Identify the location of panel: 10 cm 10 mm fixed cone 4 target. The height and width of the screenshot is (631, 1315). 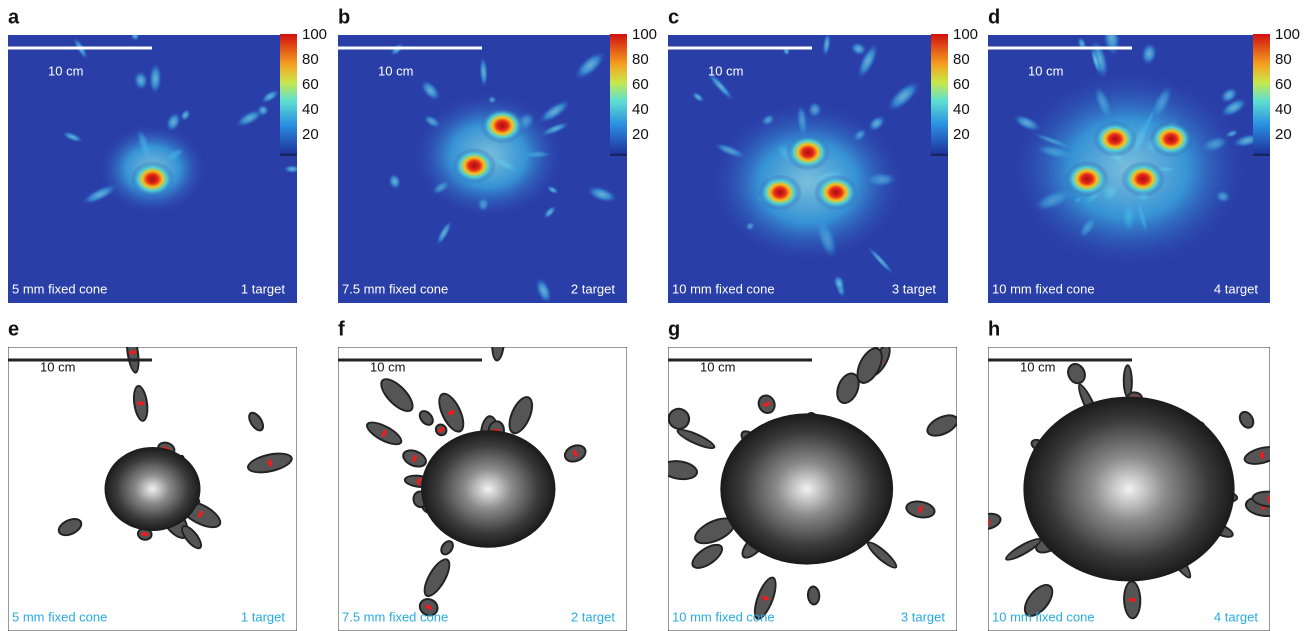
(1129, 489).